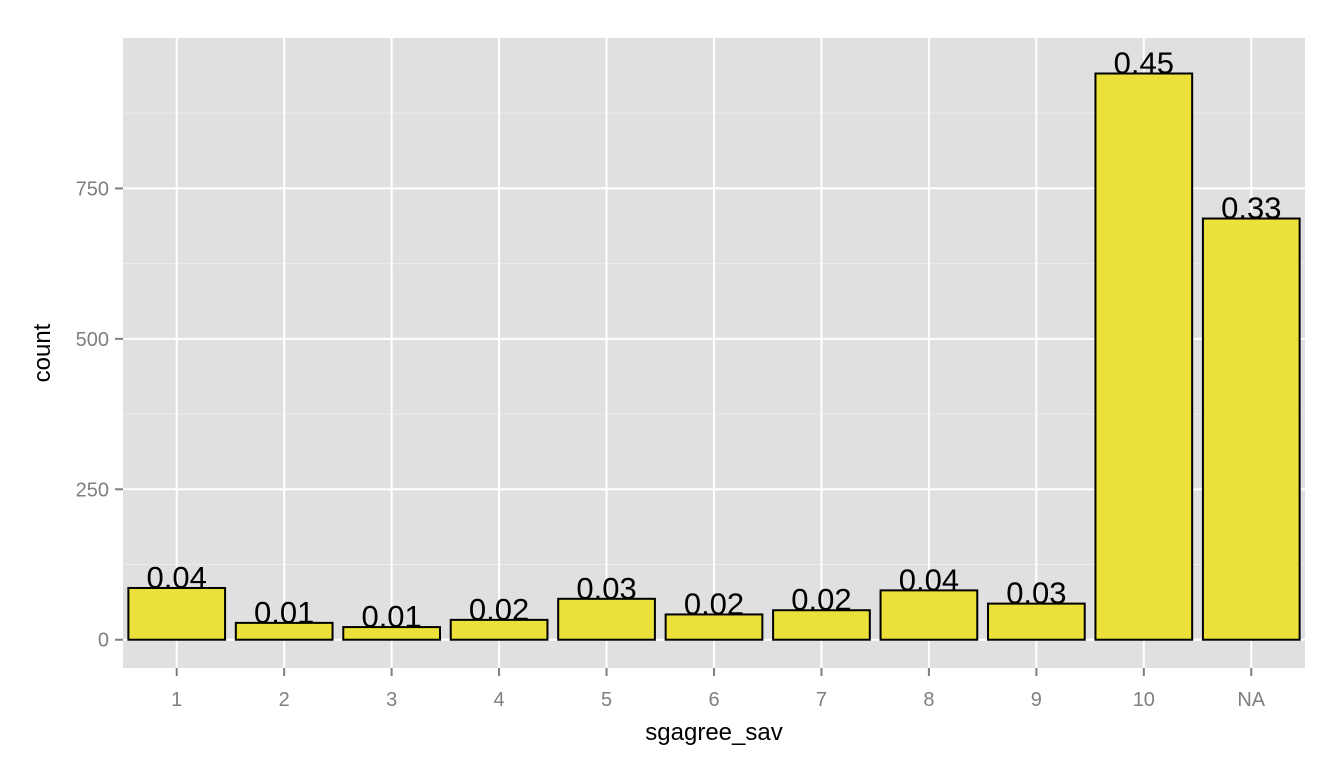 This screenshot has height=768, width=1344. I want to click on y-tick-label: 500, so click(92, 340).